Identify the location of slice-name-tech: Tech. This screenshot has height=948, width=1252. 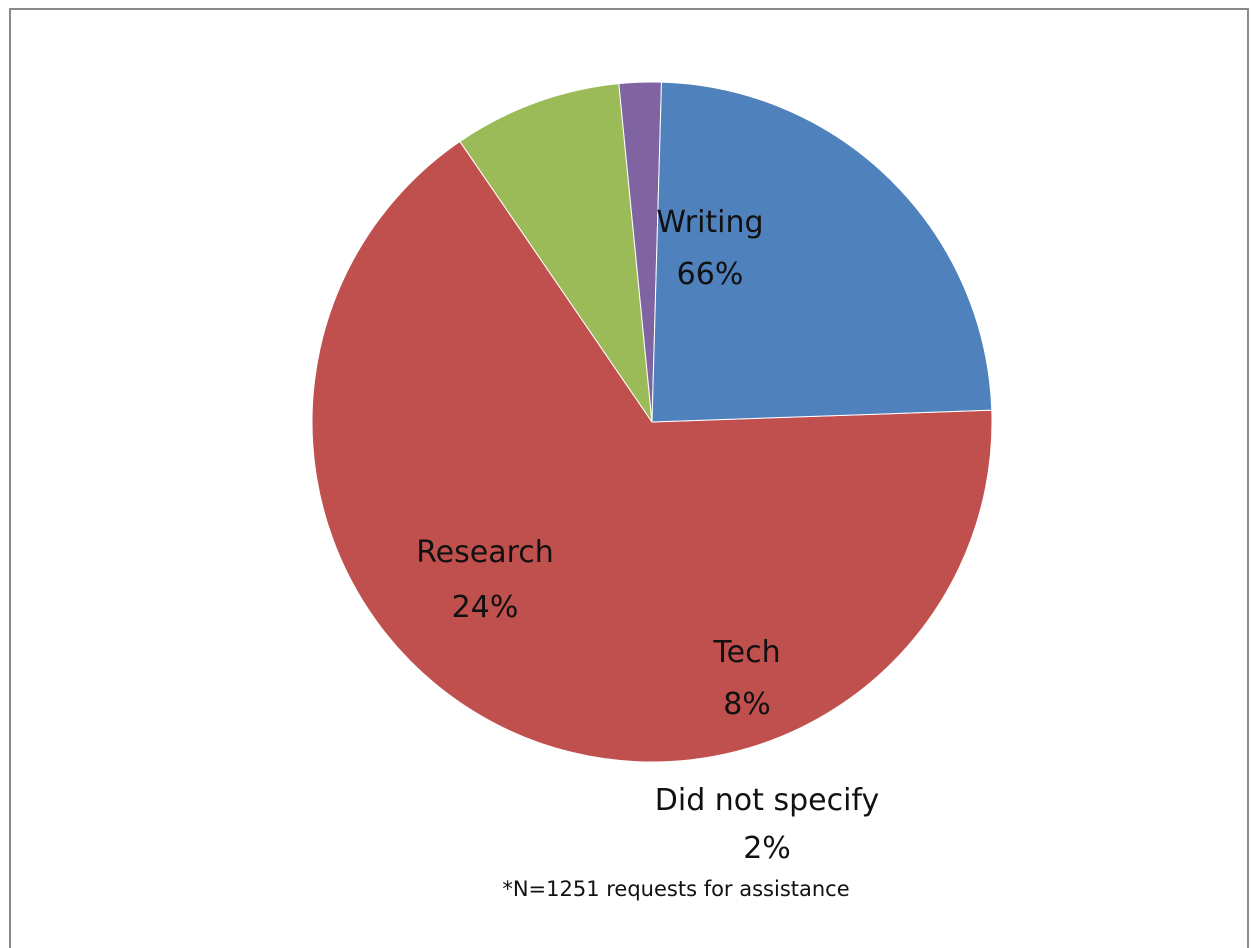
(746, 652).